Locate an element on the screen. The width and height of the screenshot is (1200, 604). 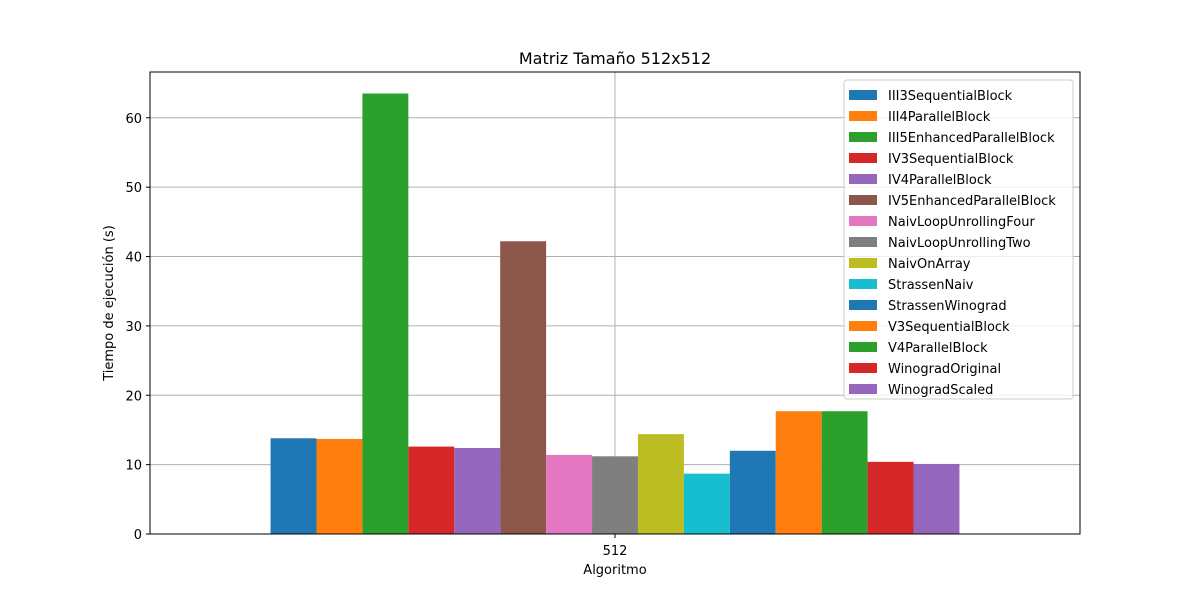
y-tick-label: 0 is located at coordinates (138, 535).